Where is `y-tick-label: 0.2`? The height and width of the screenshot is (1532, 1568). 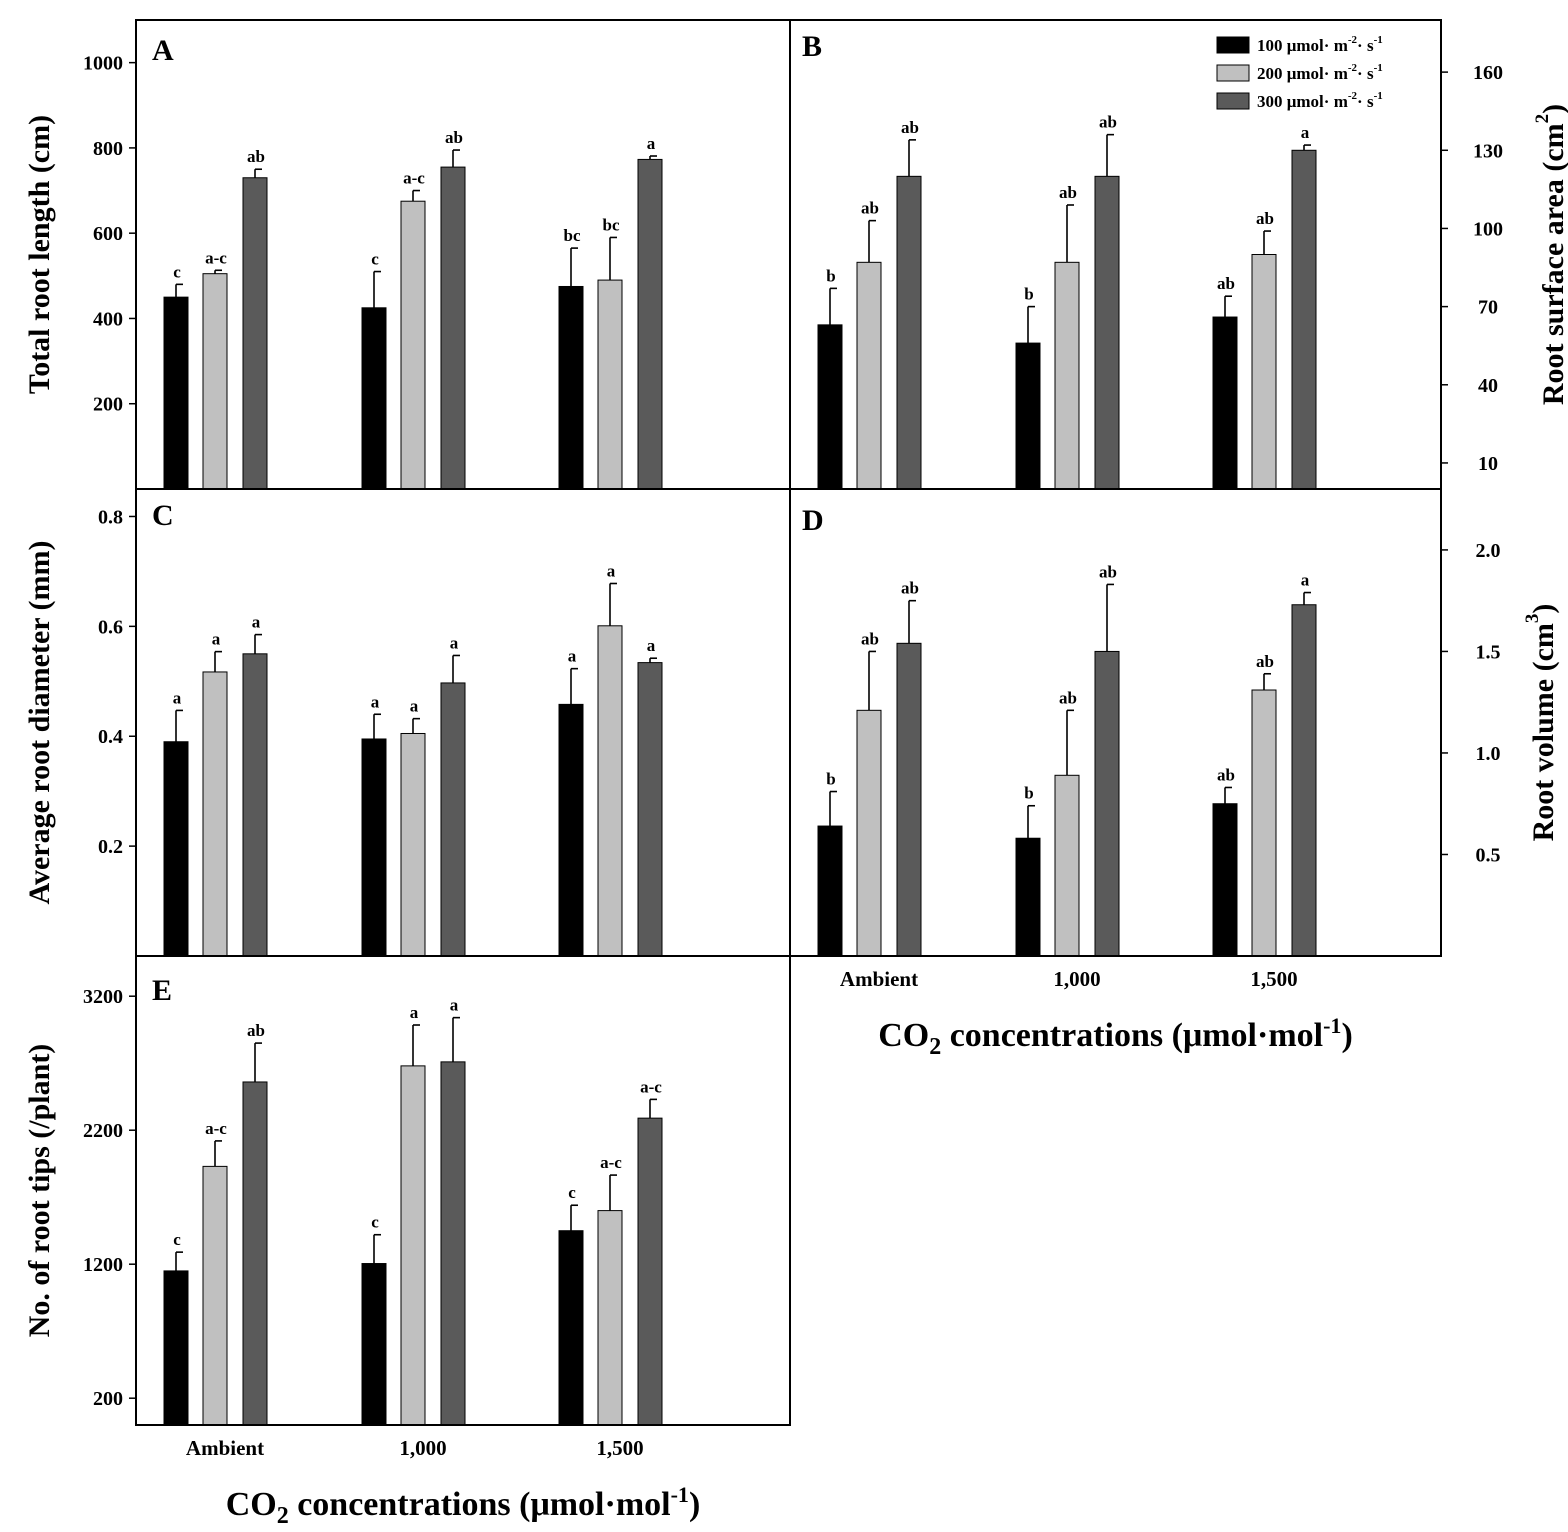 y-tick-label: 0.2 is located at coordinates (110, 847).